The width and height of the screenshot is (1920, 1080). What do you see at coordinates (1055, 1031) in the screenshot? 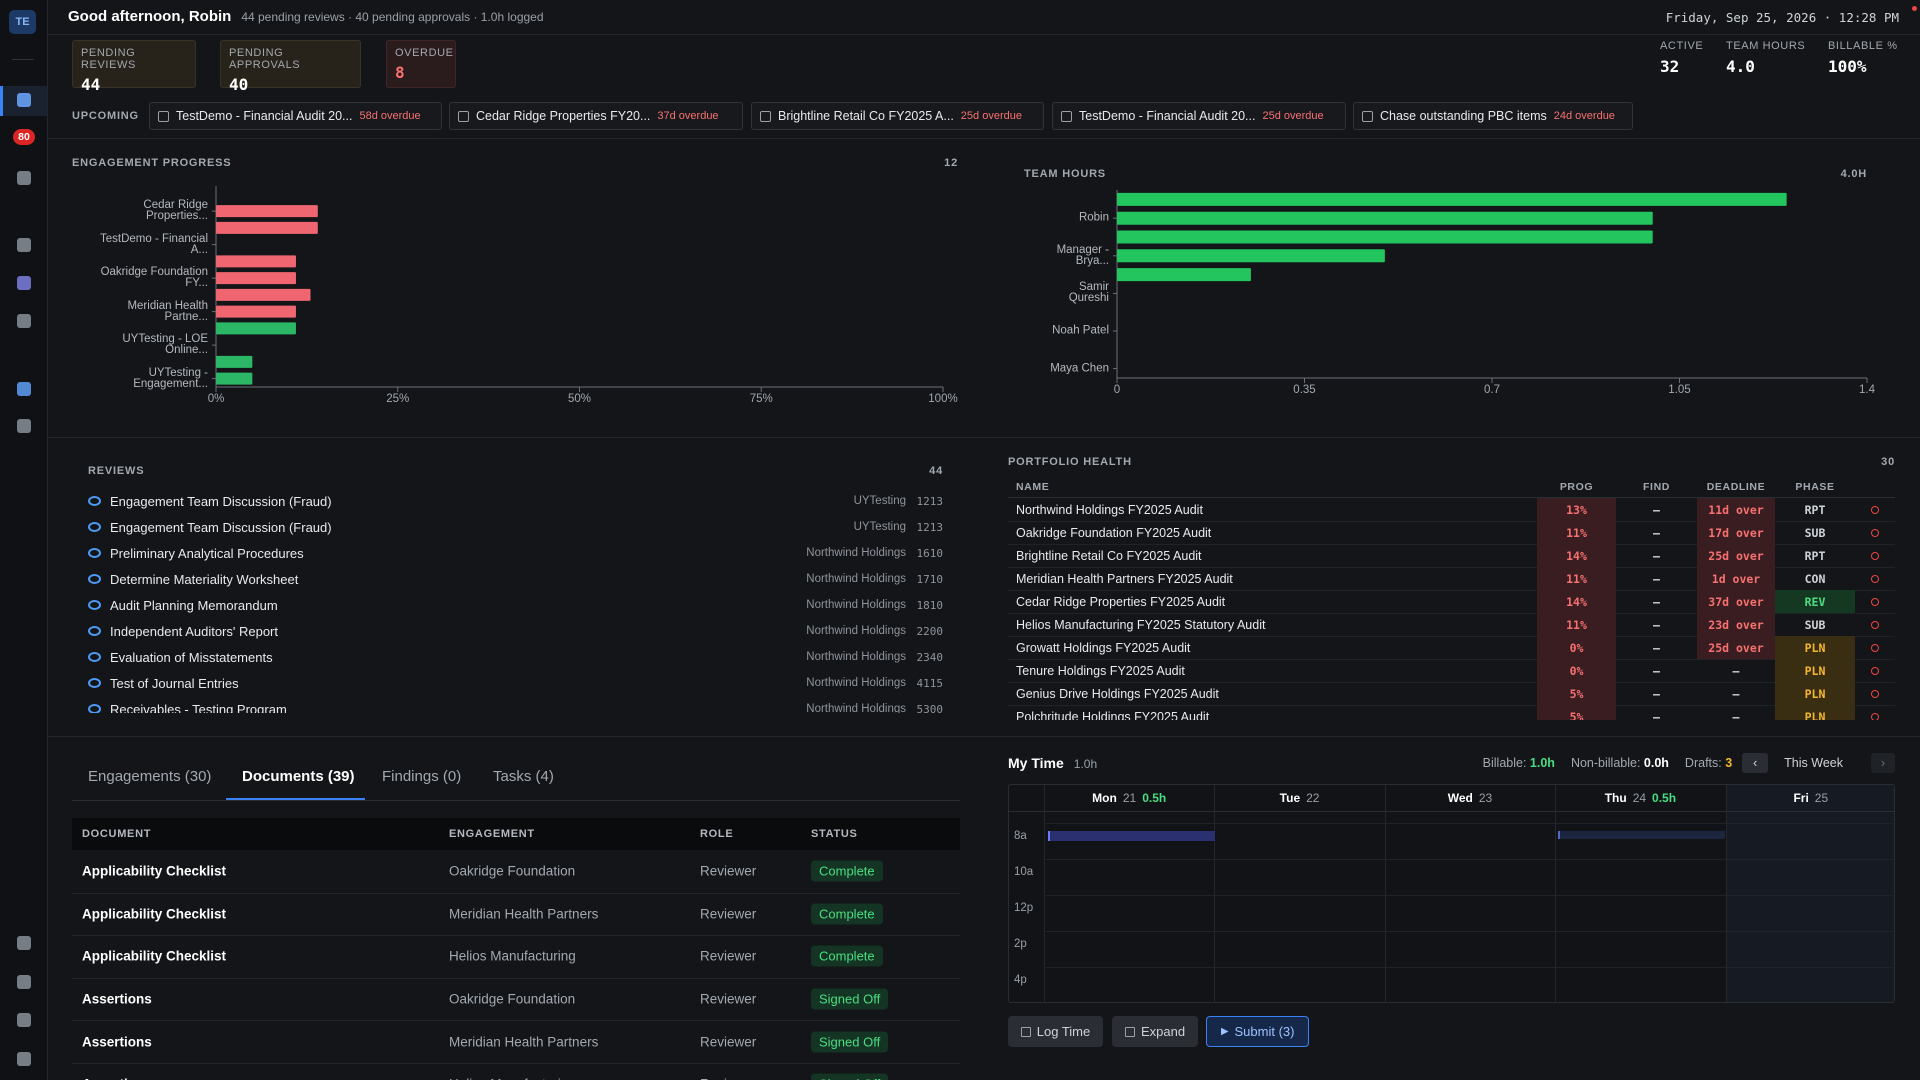
I see `action-button: Log Time` at bounding box center [1055, 1031].